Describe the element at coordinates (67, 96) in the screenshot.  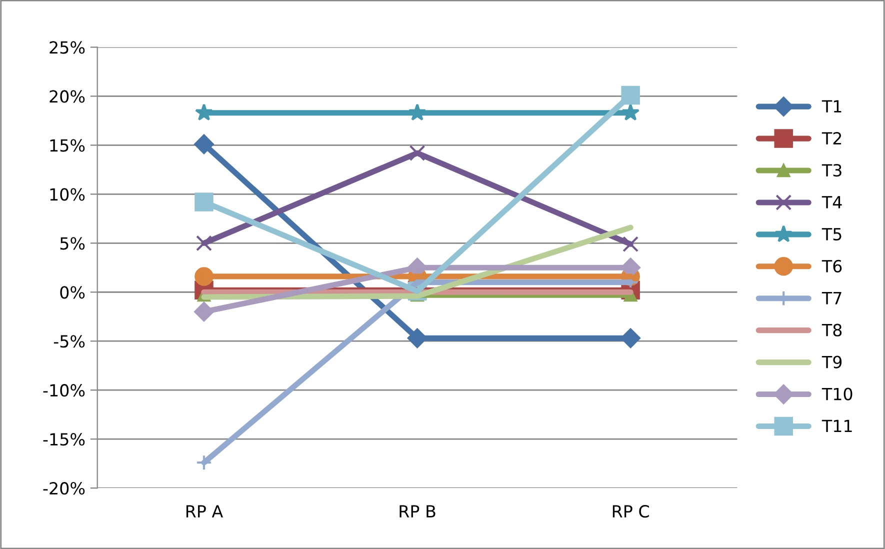
I see `y-tick-label: 20%` at that location.